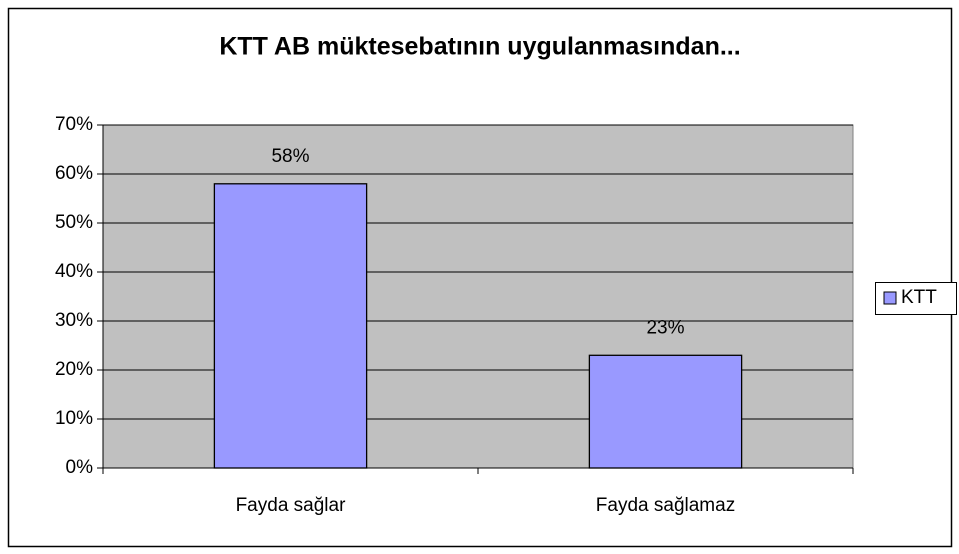 The width and height of the screenshot is (959, 554). What do you see at coordinates (290, 156) in the screenshot?
I see `data-label: 58%` at bounding box center [290, 156].